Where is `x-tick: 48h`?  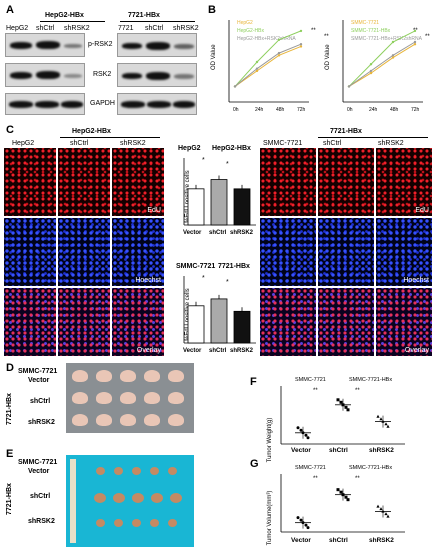 x-tick: 48h is located at coordinates (394, 110).